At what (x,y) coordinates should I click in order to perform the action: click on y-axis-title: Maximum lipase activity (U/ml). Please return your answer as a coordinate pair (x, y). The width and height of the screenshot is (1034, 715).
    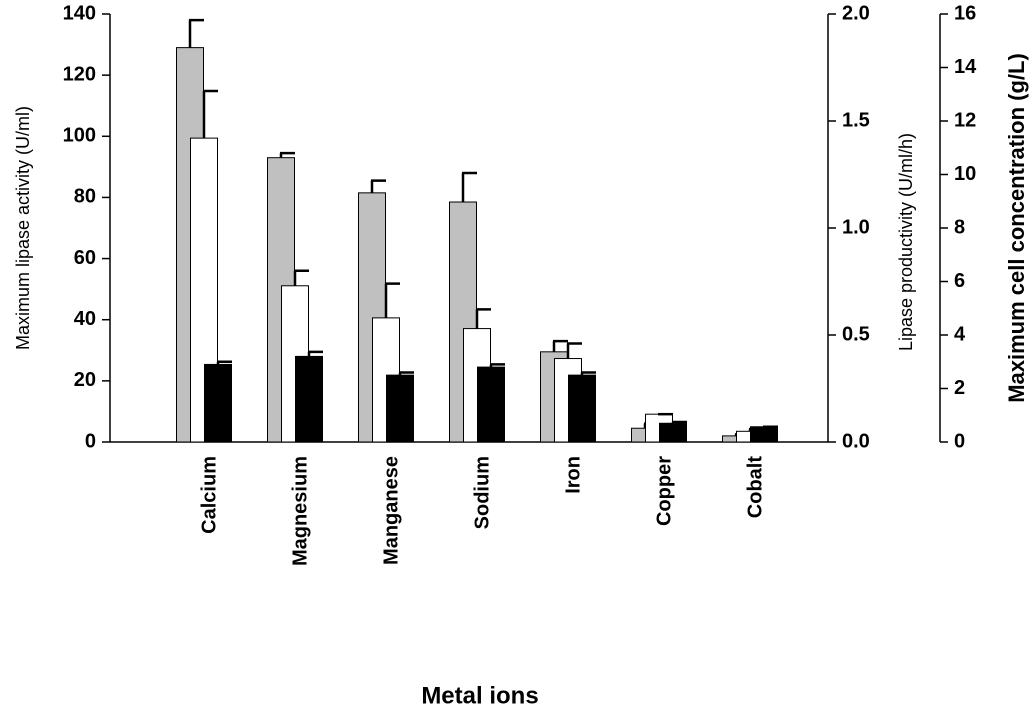
    Looking at the image, I should click on (23, 228).